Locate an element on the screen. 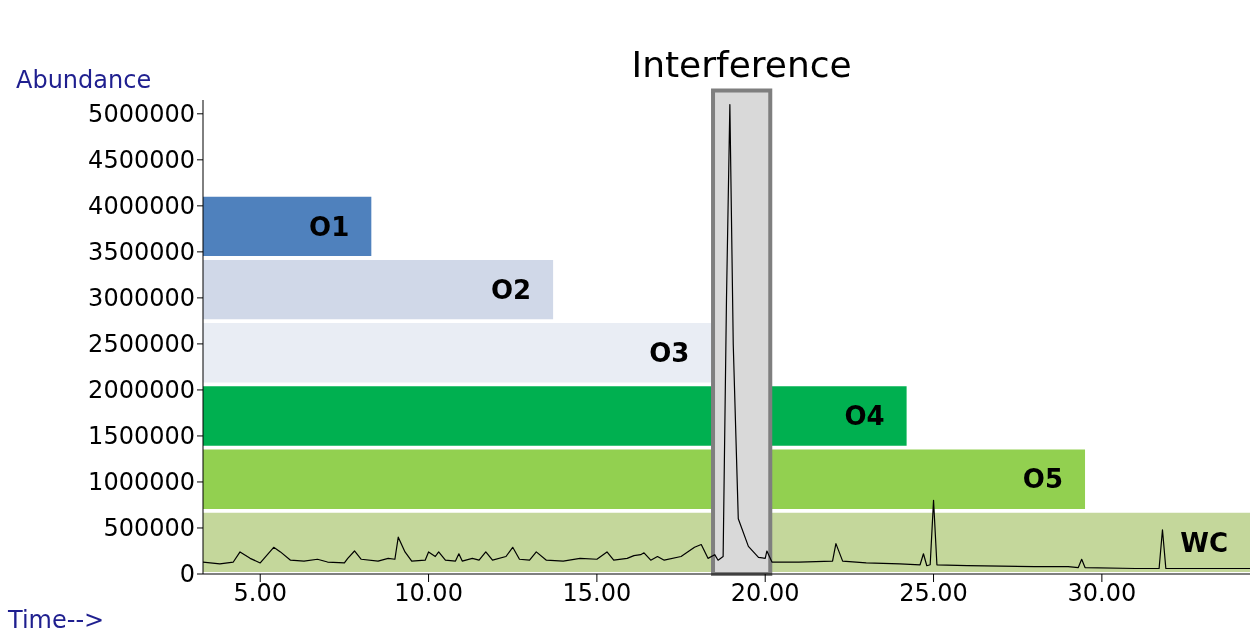 The width and height of the screenshot is (1250, 642). y-tick-label: 500000 is located at coordinates (149, 527).